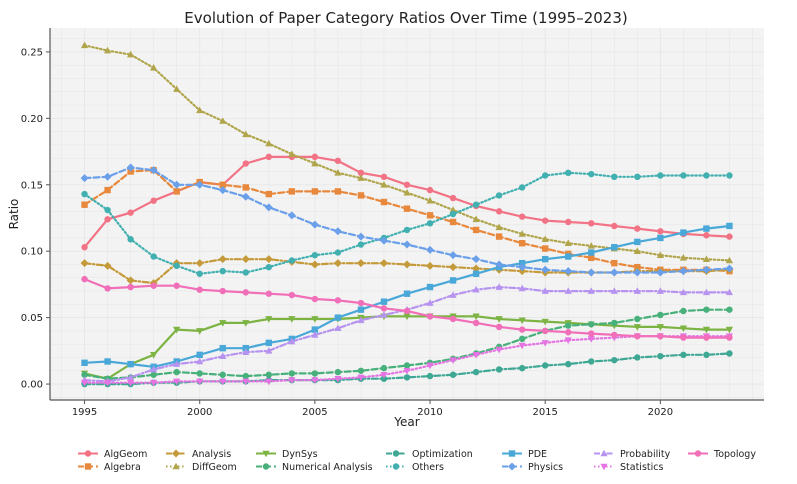  Describe the element at coordinates (32, 252) in the screenshot. I see `y-tick-label: 0.10` at that location.